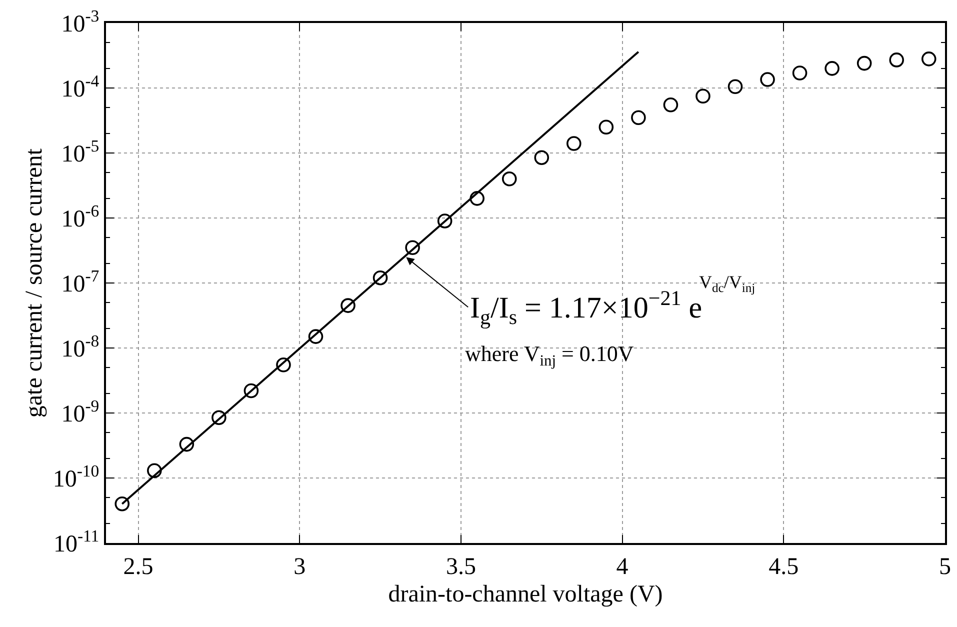  I want to click on annotation: where V$_{inj}$ = 0.10V, so click(549, 355).